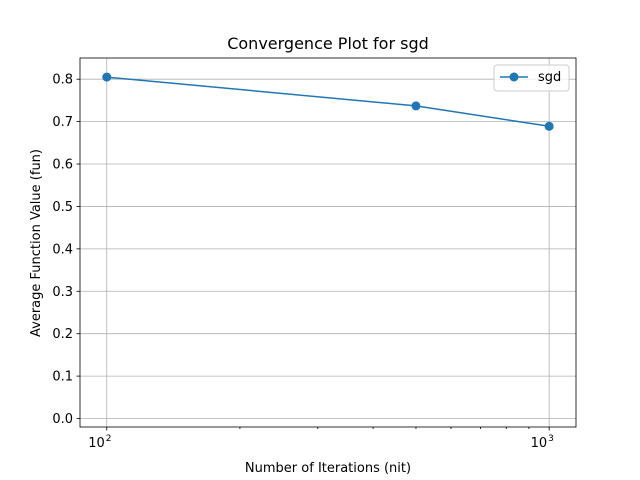  What do you see at coordinates (62, 377) in the screenshot?
I see `y-tick-label: 0.1` at bounding box center [62, 377].